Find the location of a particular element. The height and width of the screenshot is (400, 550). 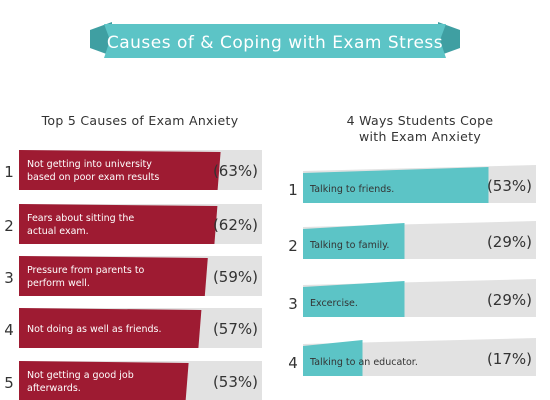

coping-rank: 3 is located at coordinates (293, 304).